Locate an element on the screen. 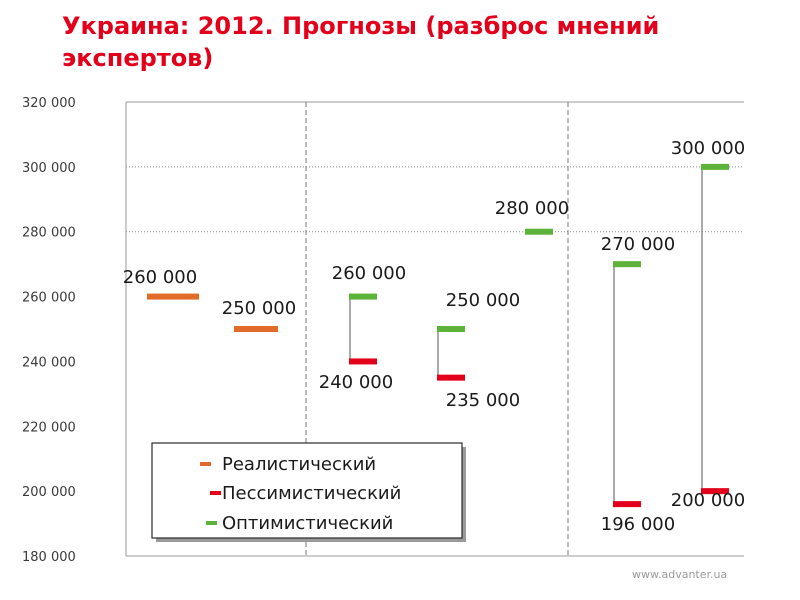 This screenshot has height=600, width=800. value-label: 270 000 is located at coordinates (638, 244).